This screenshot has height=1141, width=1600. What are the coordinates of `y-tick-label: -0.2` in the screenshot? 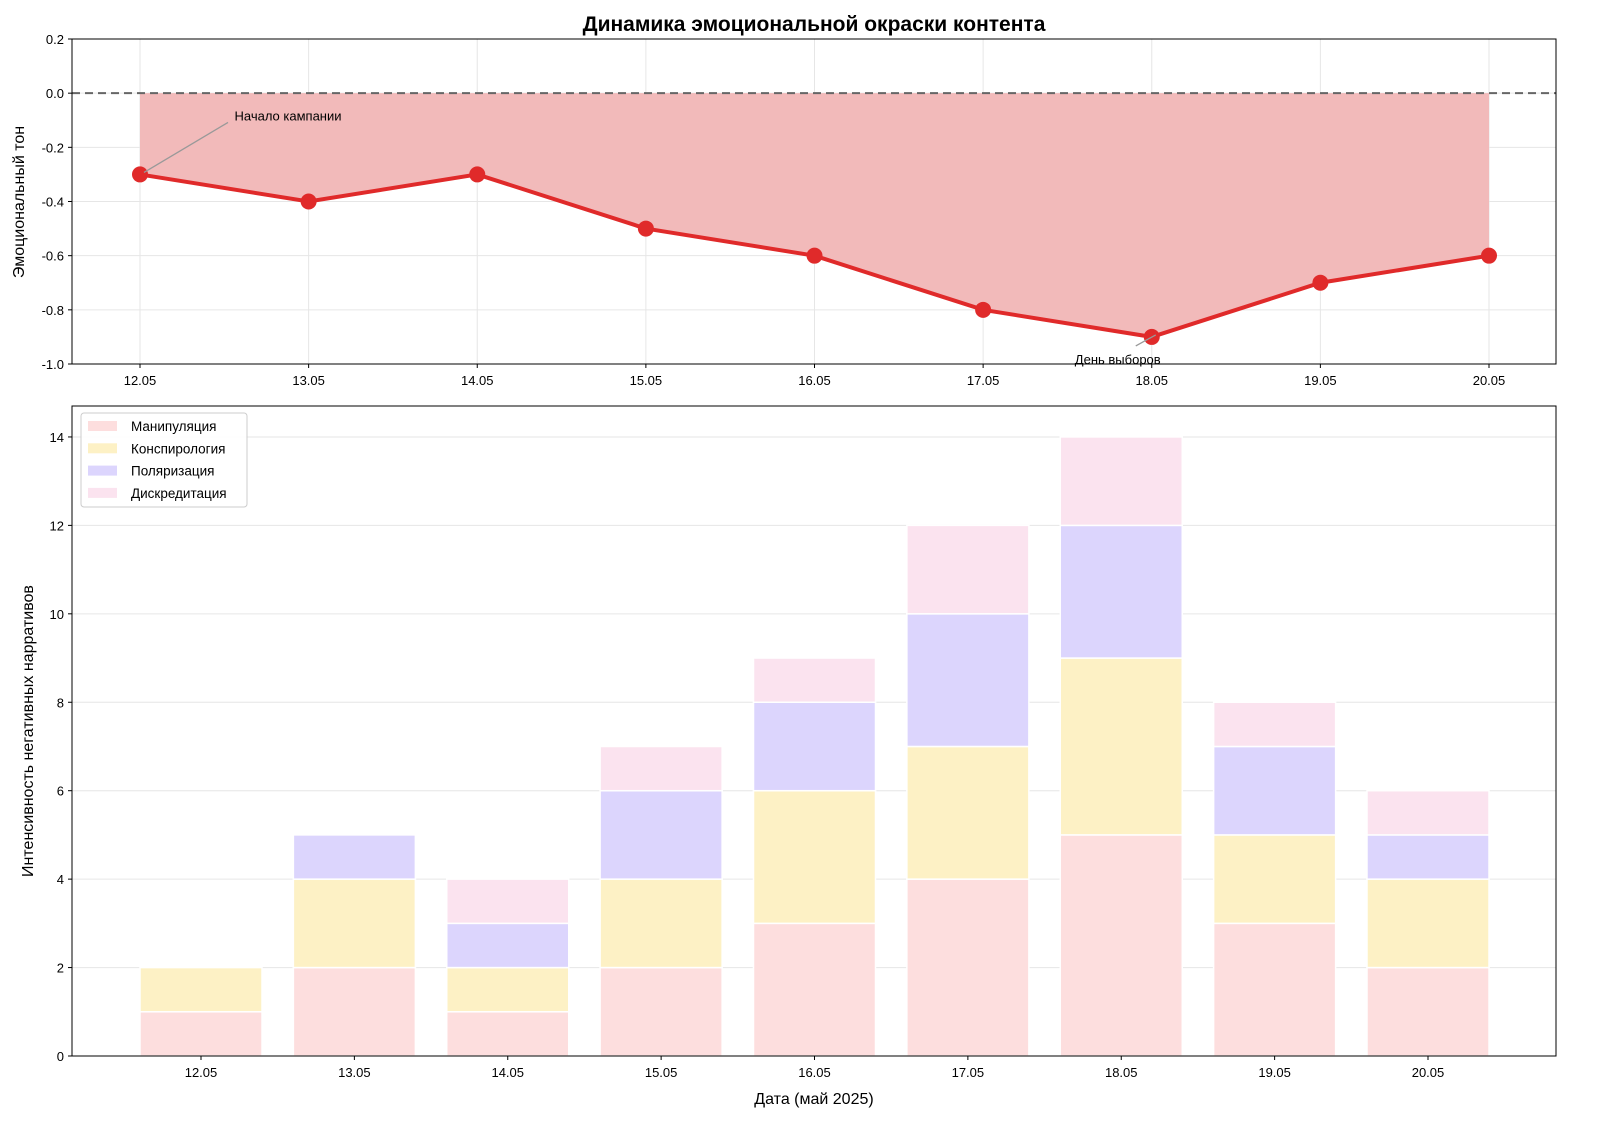 It's located at (53, 147).